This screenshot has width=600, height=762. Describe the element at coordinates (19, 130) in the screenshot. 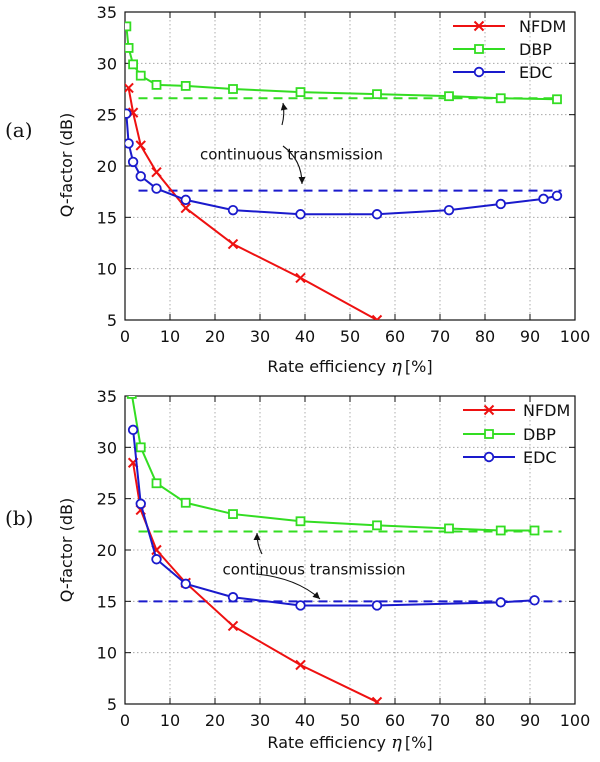

I see `panel-label: (a)` at that location.